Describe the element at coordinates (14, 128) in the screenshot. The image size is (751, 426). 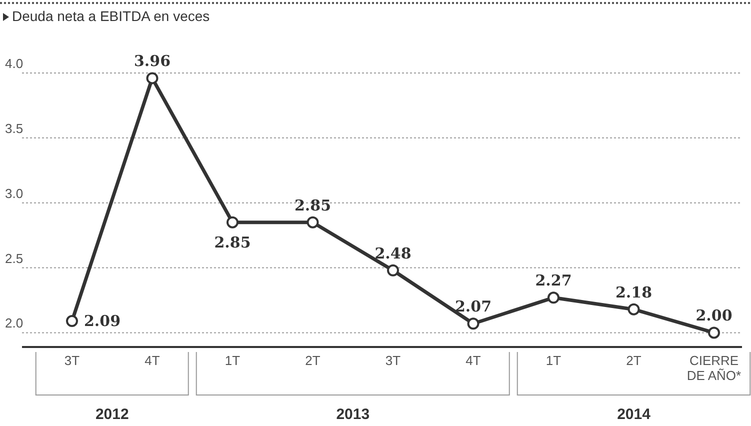
I see `y-tick-label: 3.5` at that location.